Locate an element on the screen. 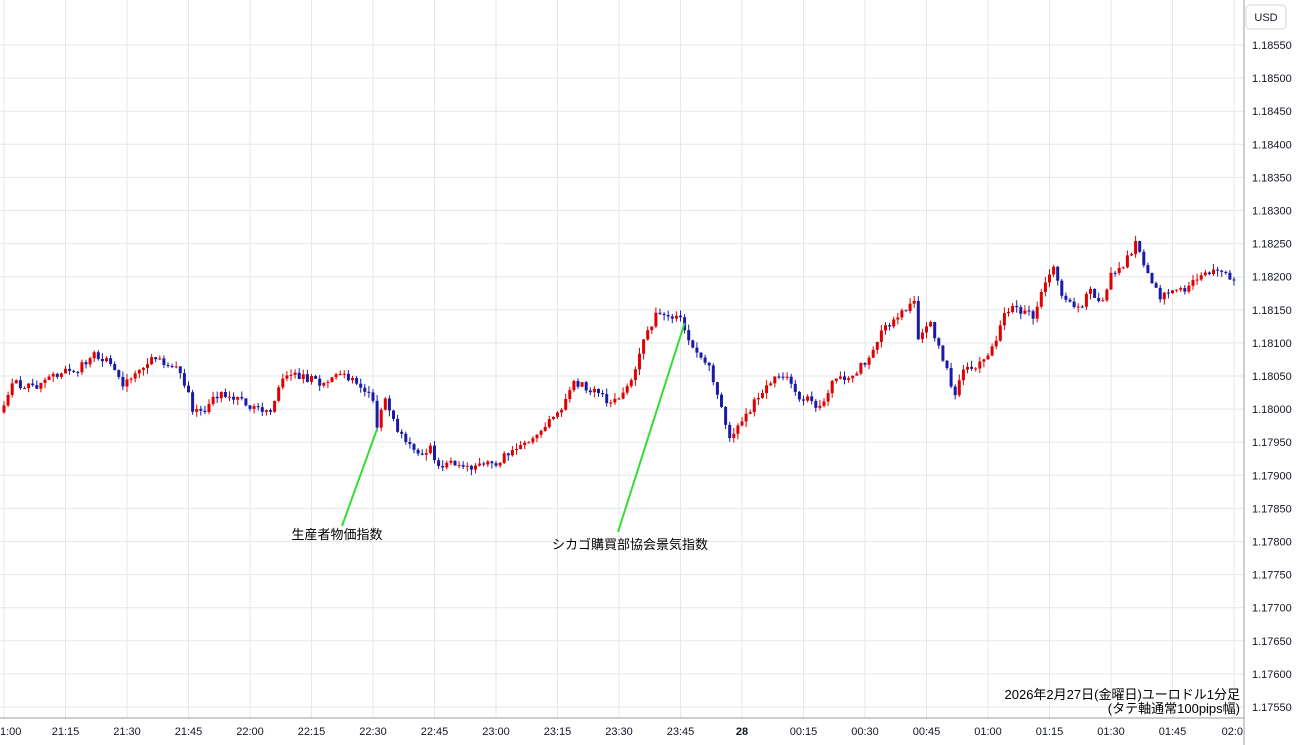 The height and width of the screenshot is (745, 1300). x-tick-label: 23:00 is located at coordinates (496, 732).